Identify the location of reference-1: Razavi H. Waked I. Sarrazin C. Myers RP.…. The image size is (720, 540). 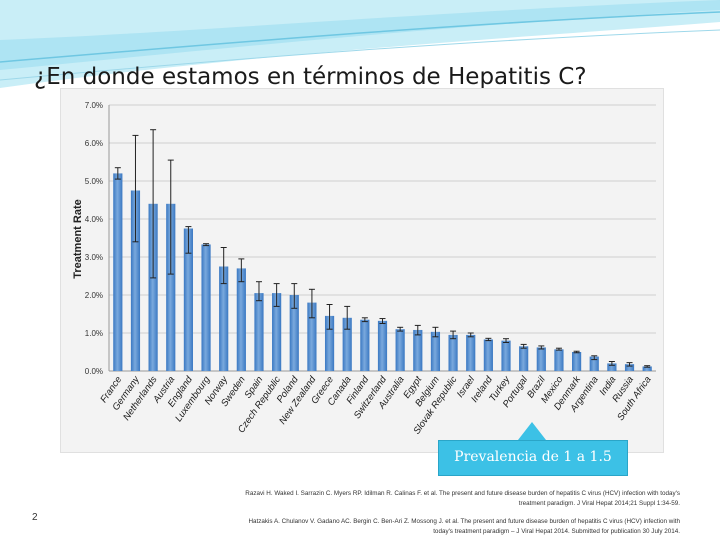
(400, 499).